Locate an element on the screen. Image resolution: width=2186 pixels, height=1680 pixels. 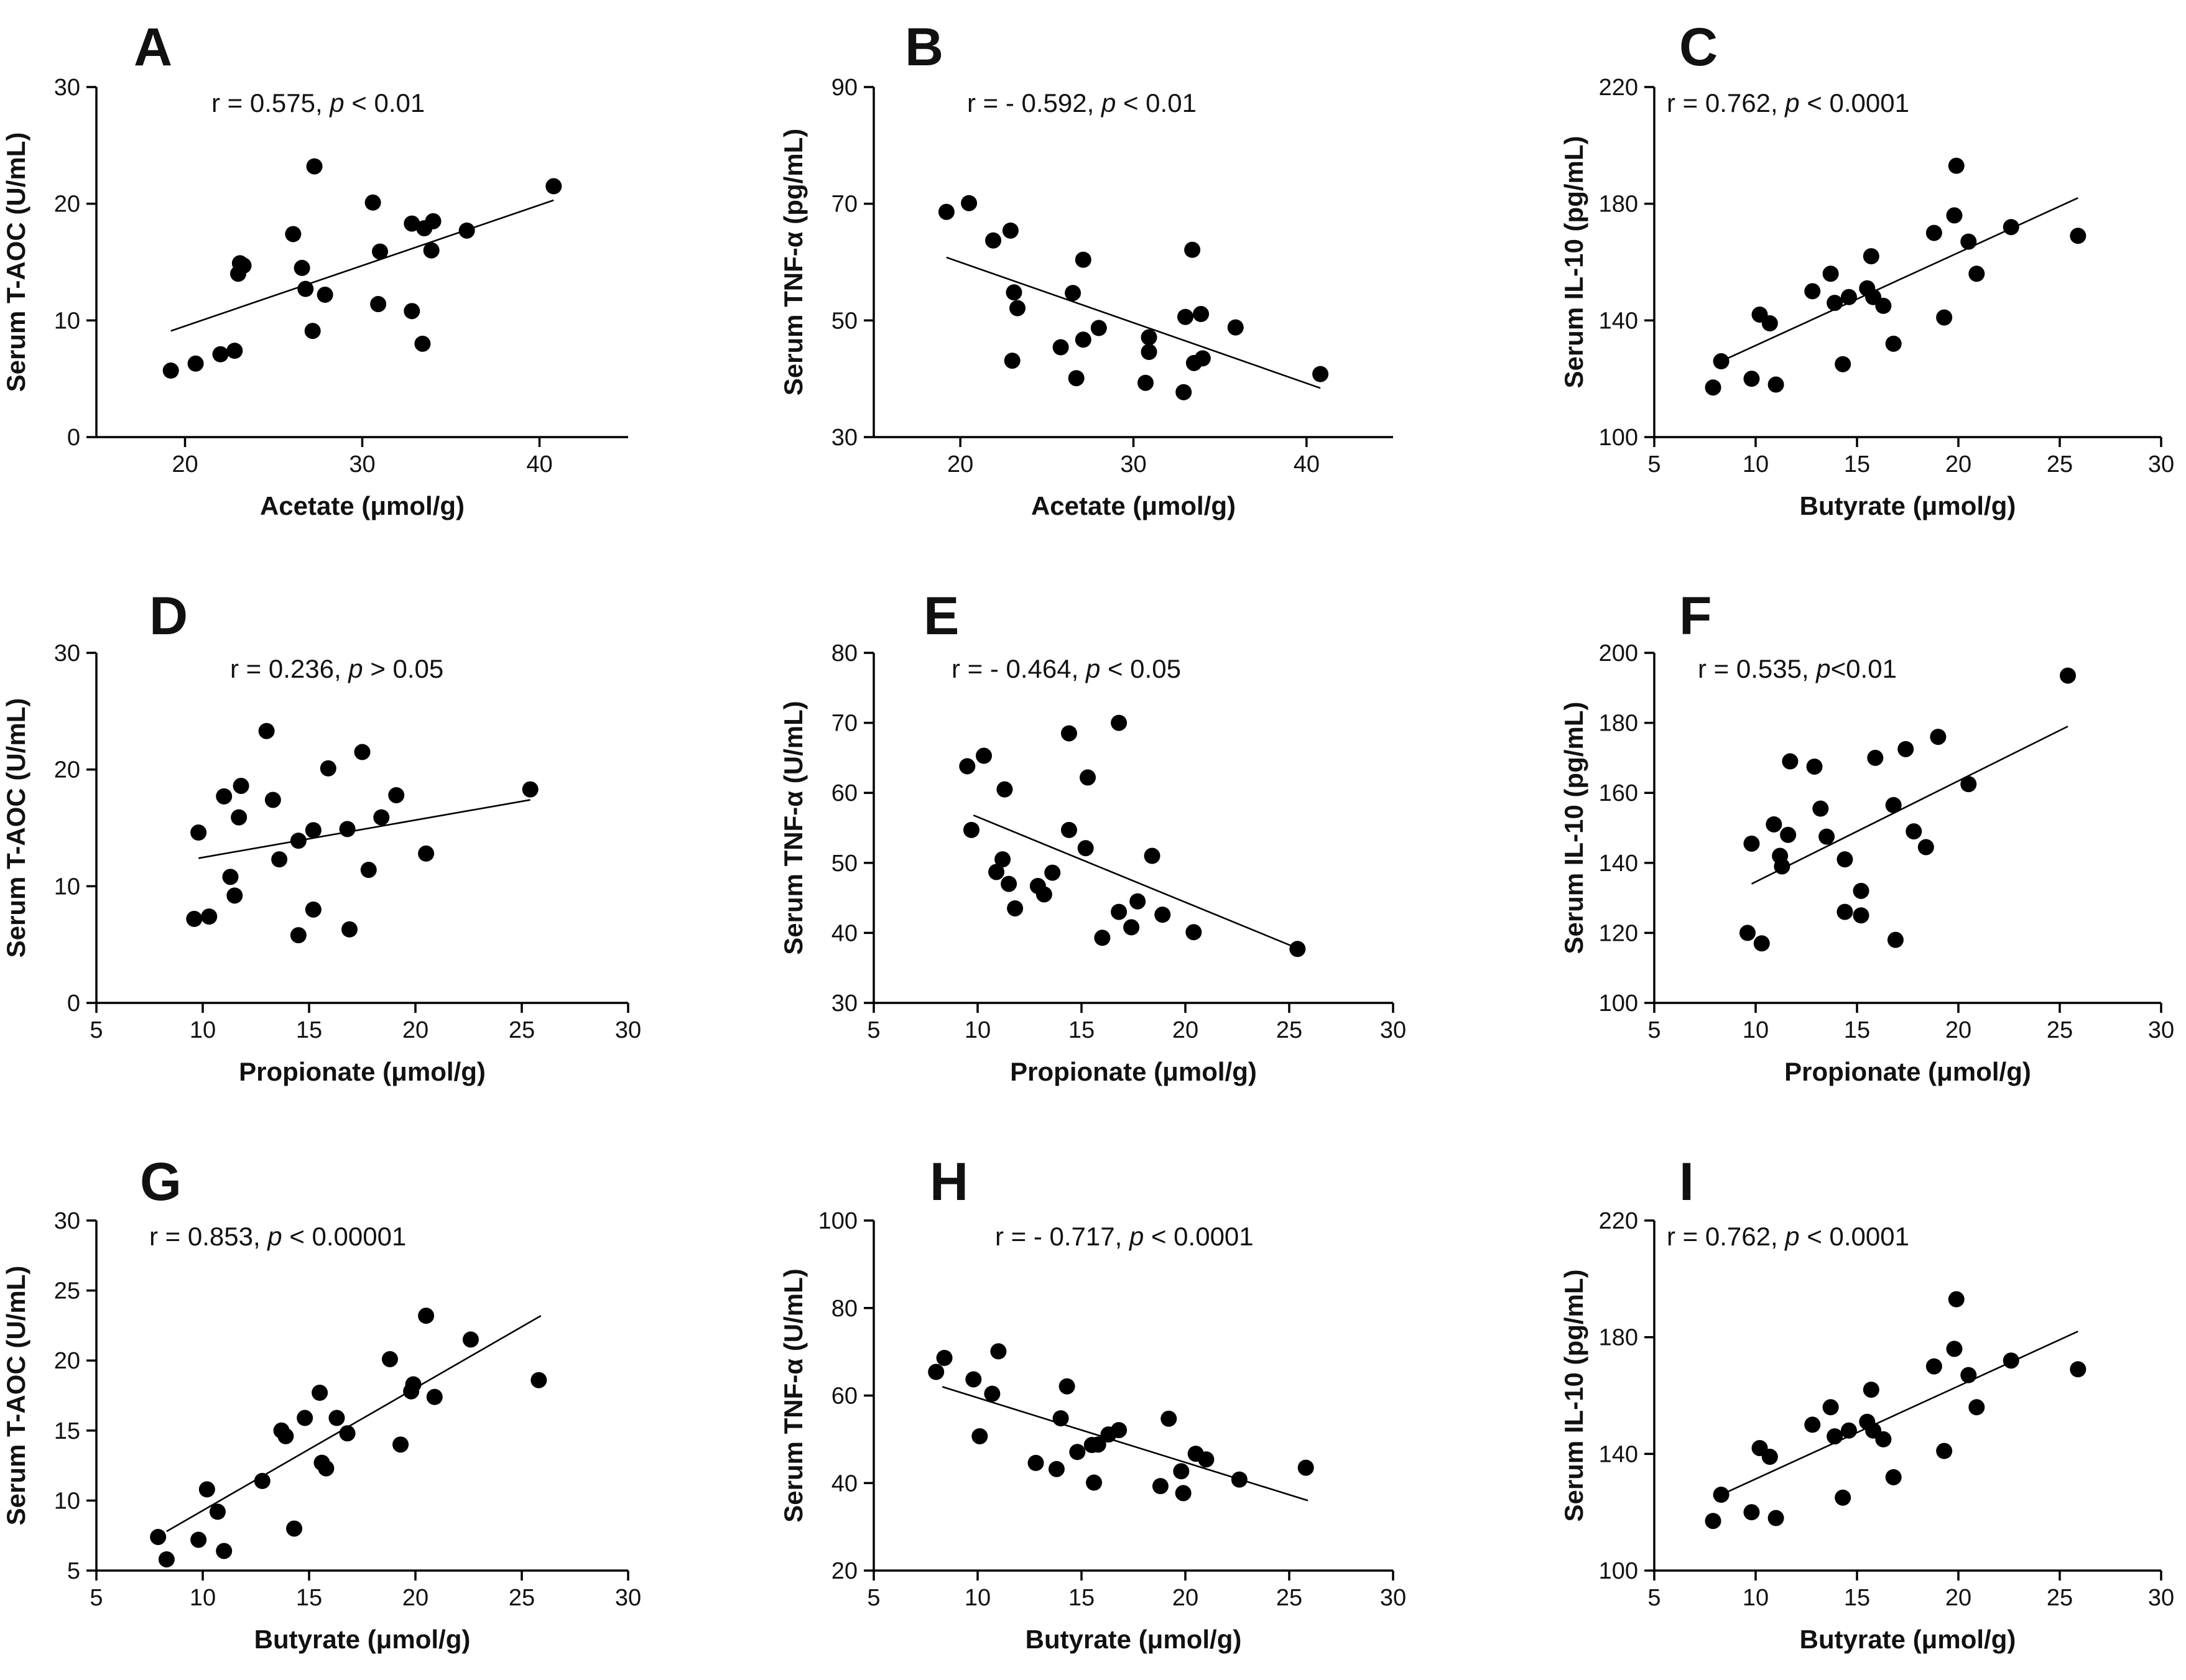
correlation-stats: r = 0.236, p > 0.05 is located at coordinates (336, 668).